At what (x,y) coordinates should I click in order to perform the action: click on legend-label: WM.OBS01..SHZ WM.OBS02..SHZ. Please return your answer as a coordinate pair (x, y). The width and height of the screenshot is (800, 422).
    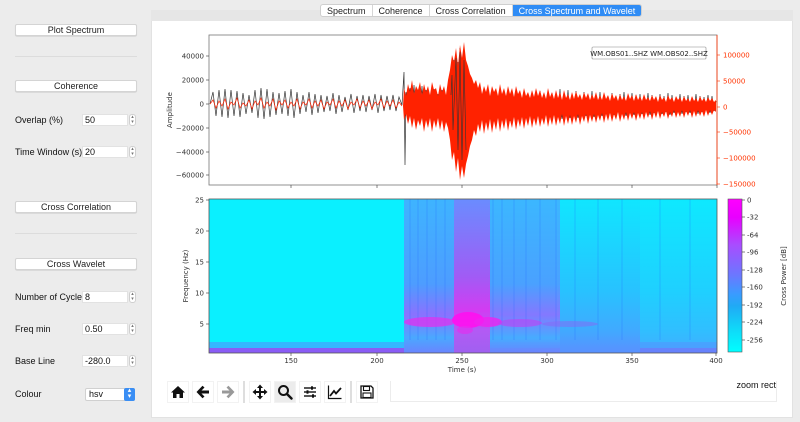
    Looking at the image, I should click on (649, 54).